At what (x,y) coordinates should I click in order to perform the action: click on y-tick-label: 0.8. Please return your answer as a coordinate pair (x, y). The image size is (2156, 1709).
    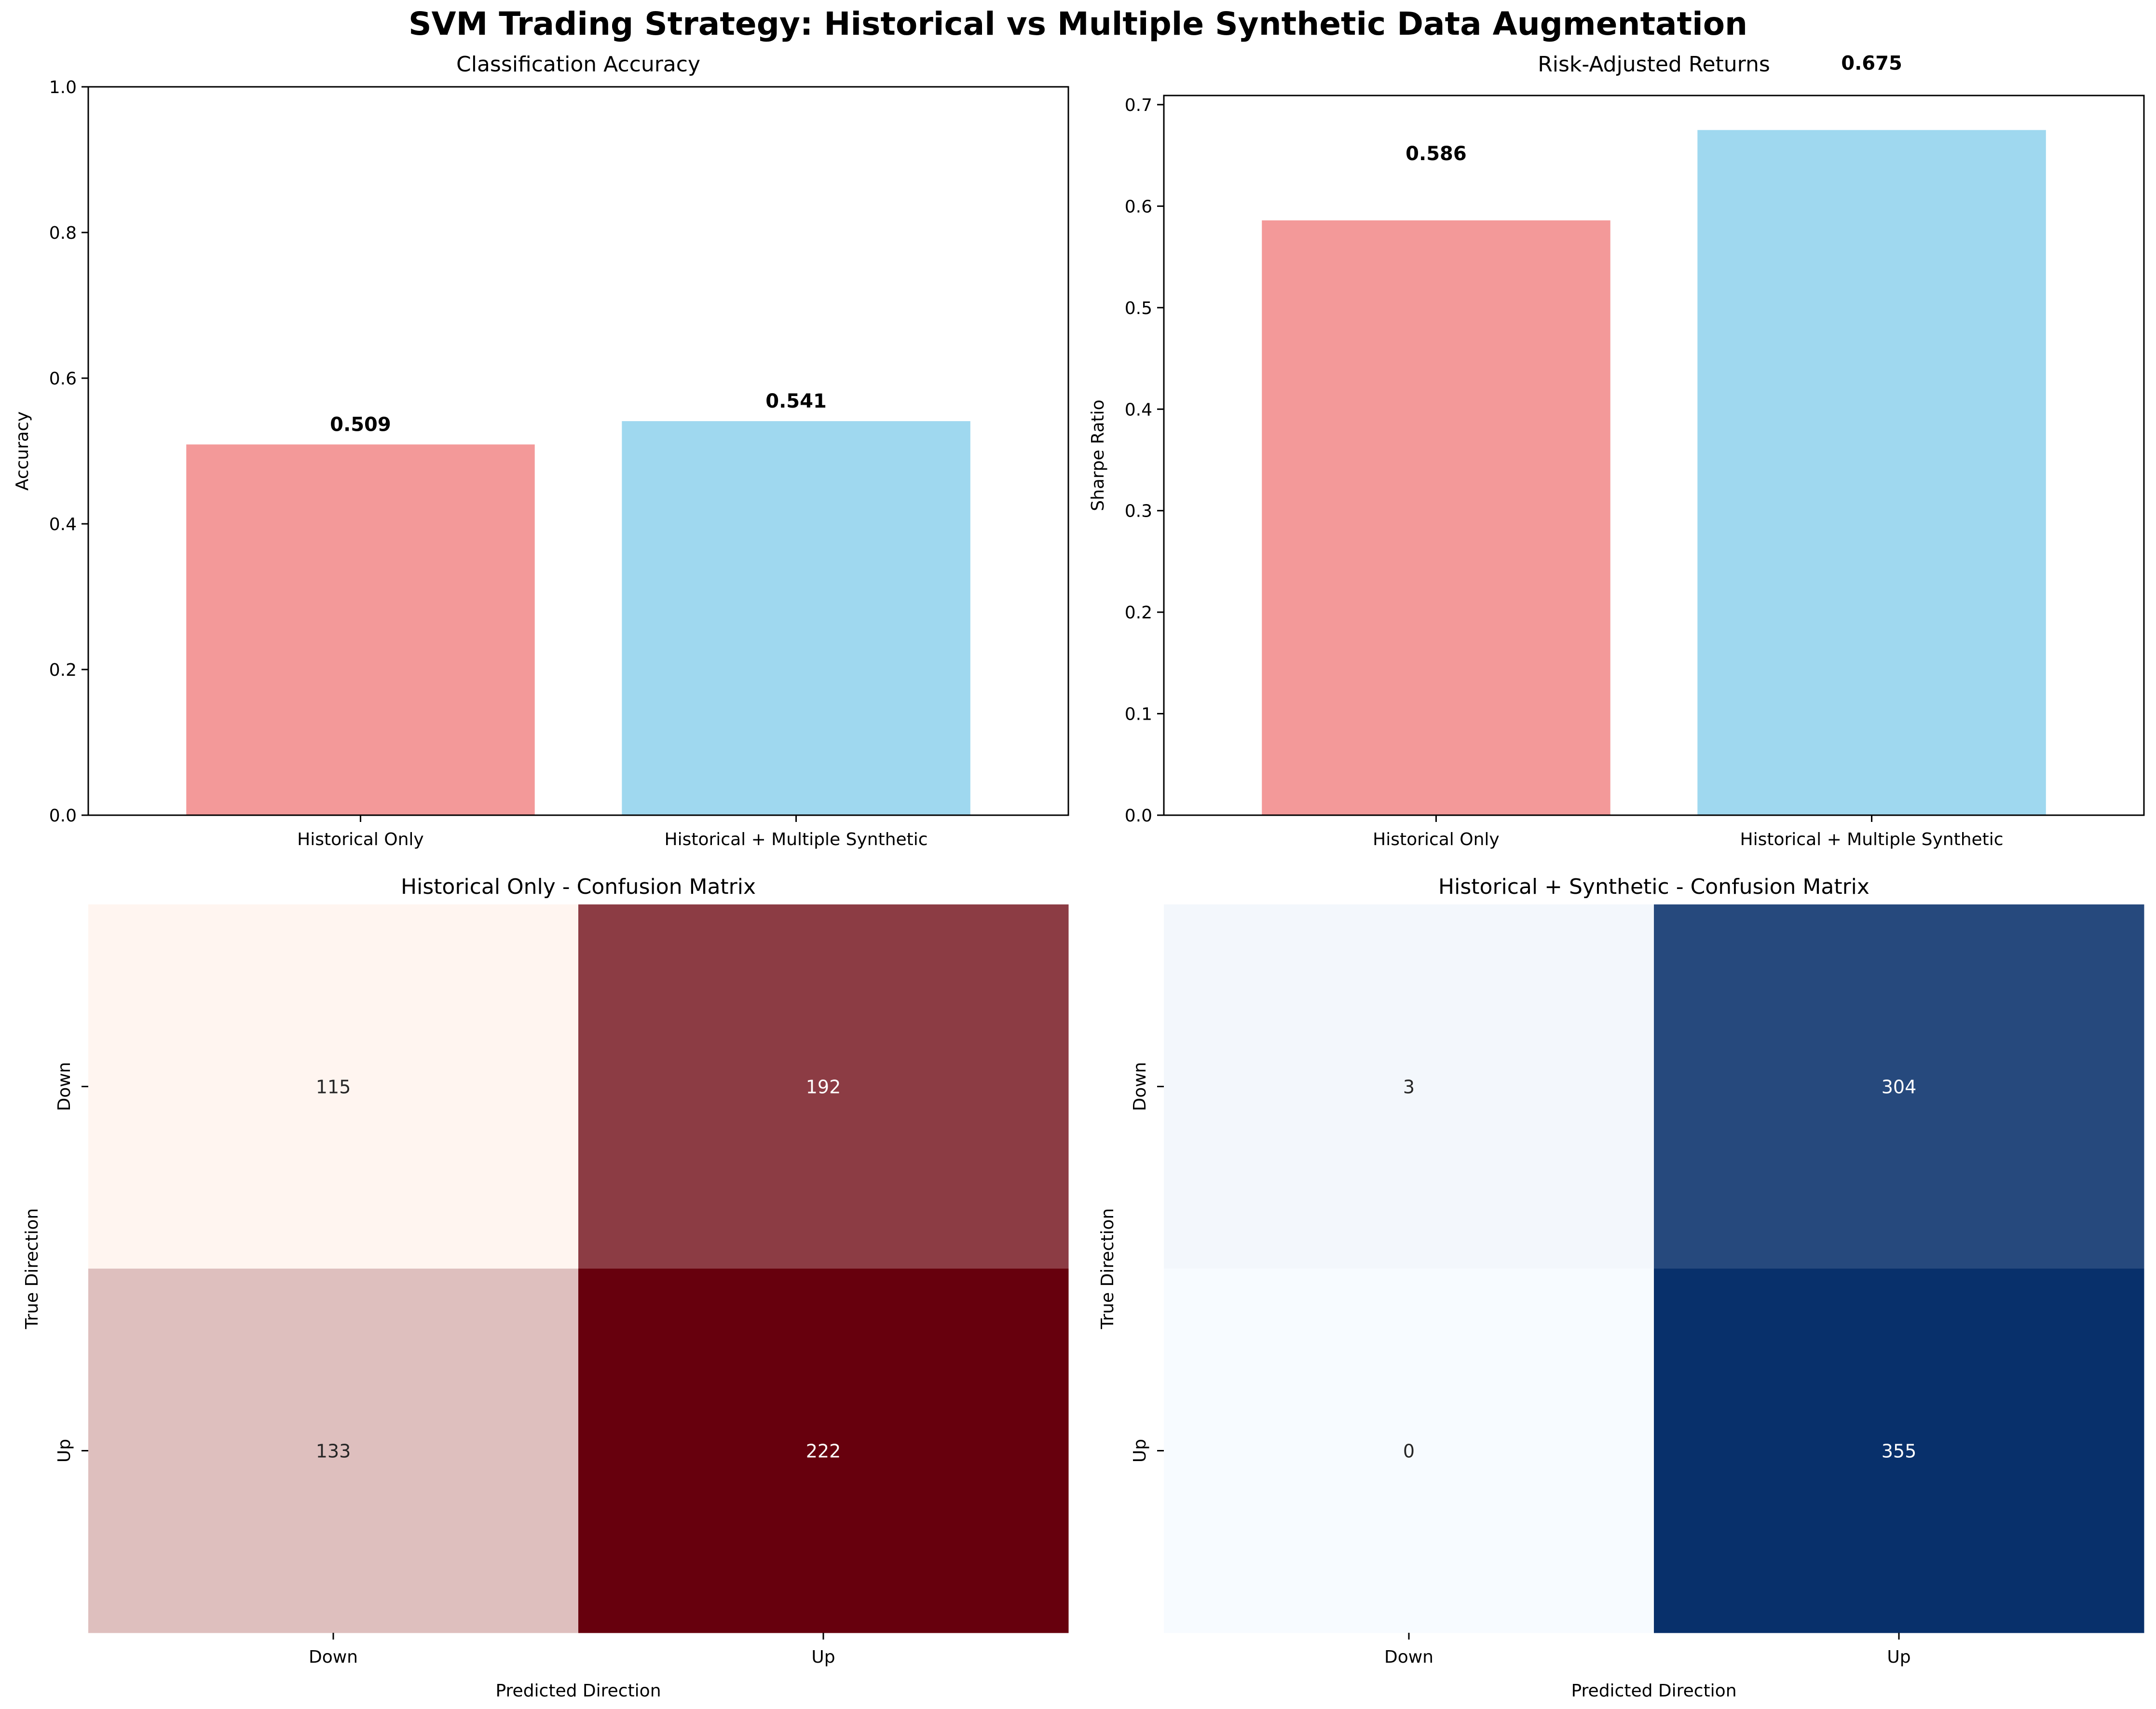
    Looking at the image, I should click on (63, 233).